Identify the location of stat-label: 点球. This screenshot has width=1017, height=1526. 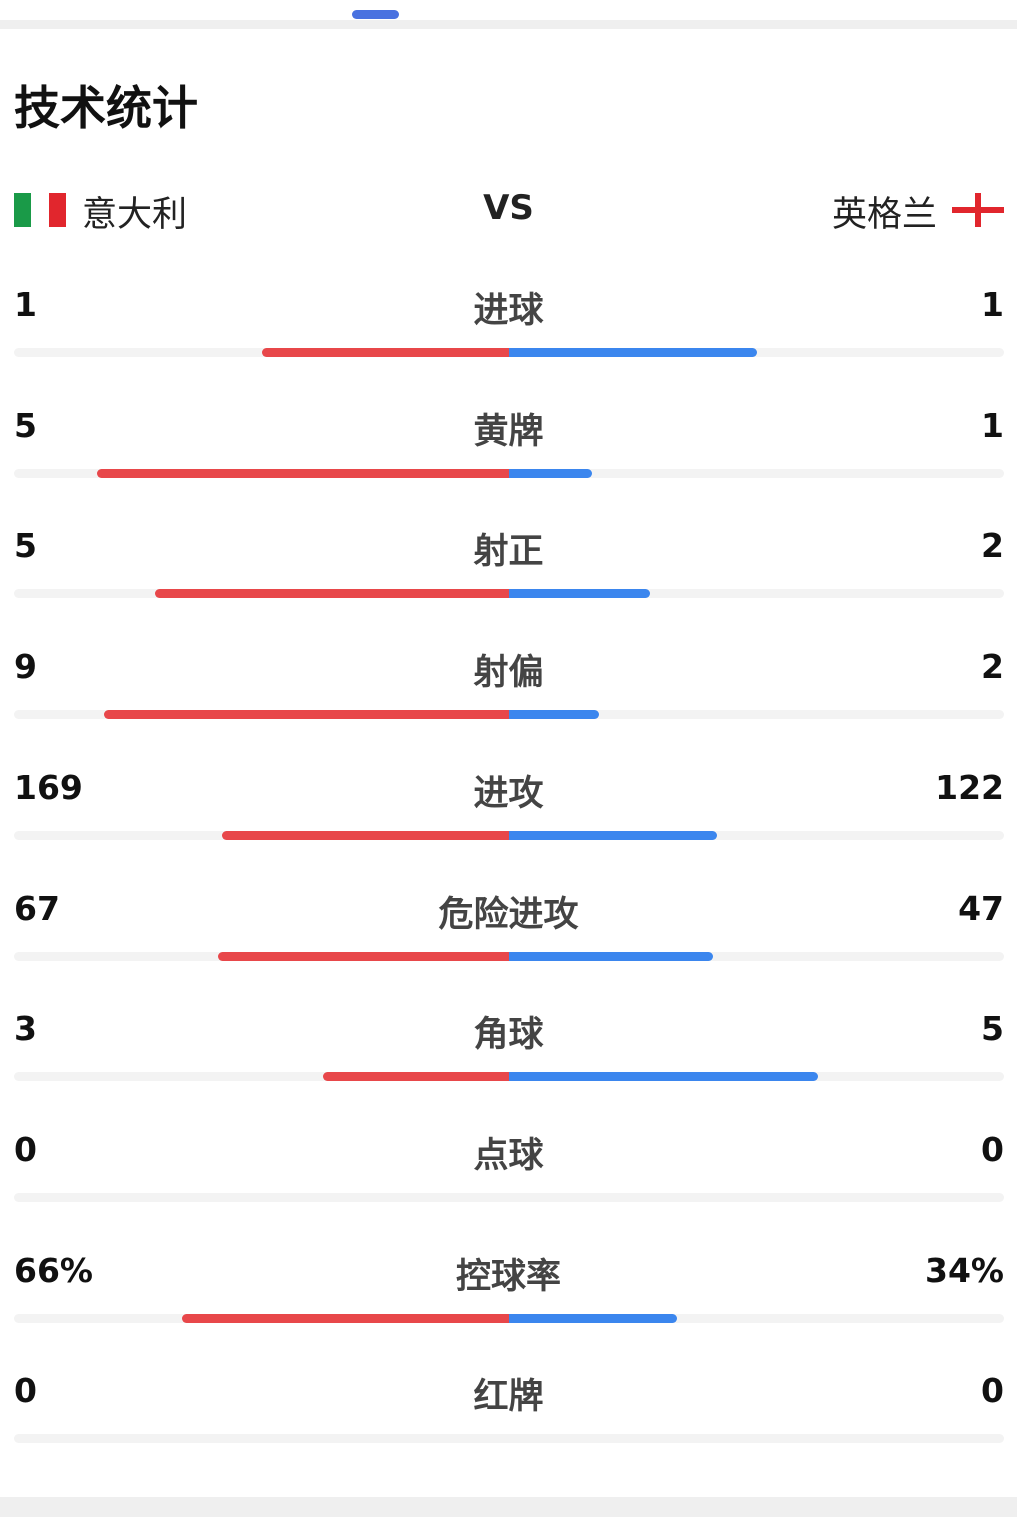
(508, 1155).